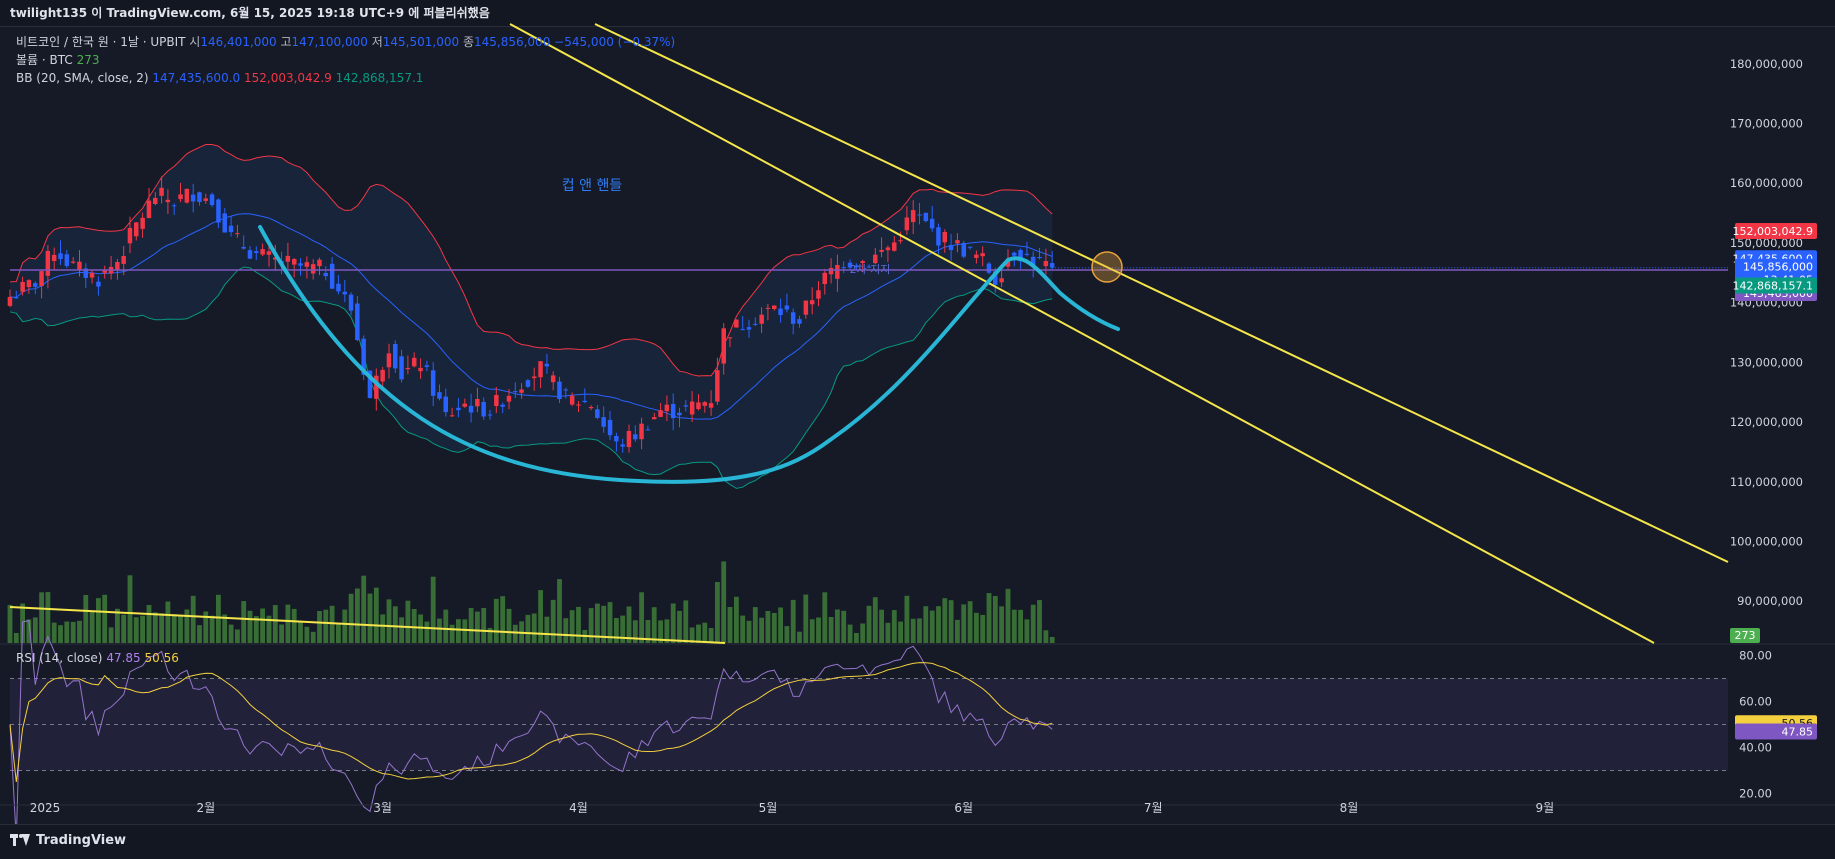  I want to click on pattern-label: 컵 앤 핸들, so click(592, 186).